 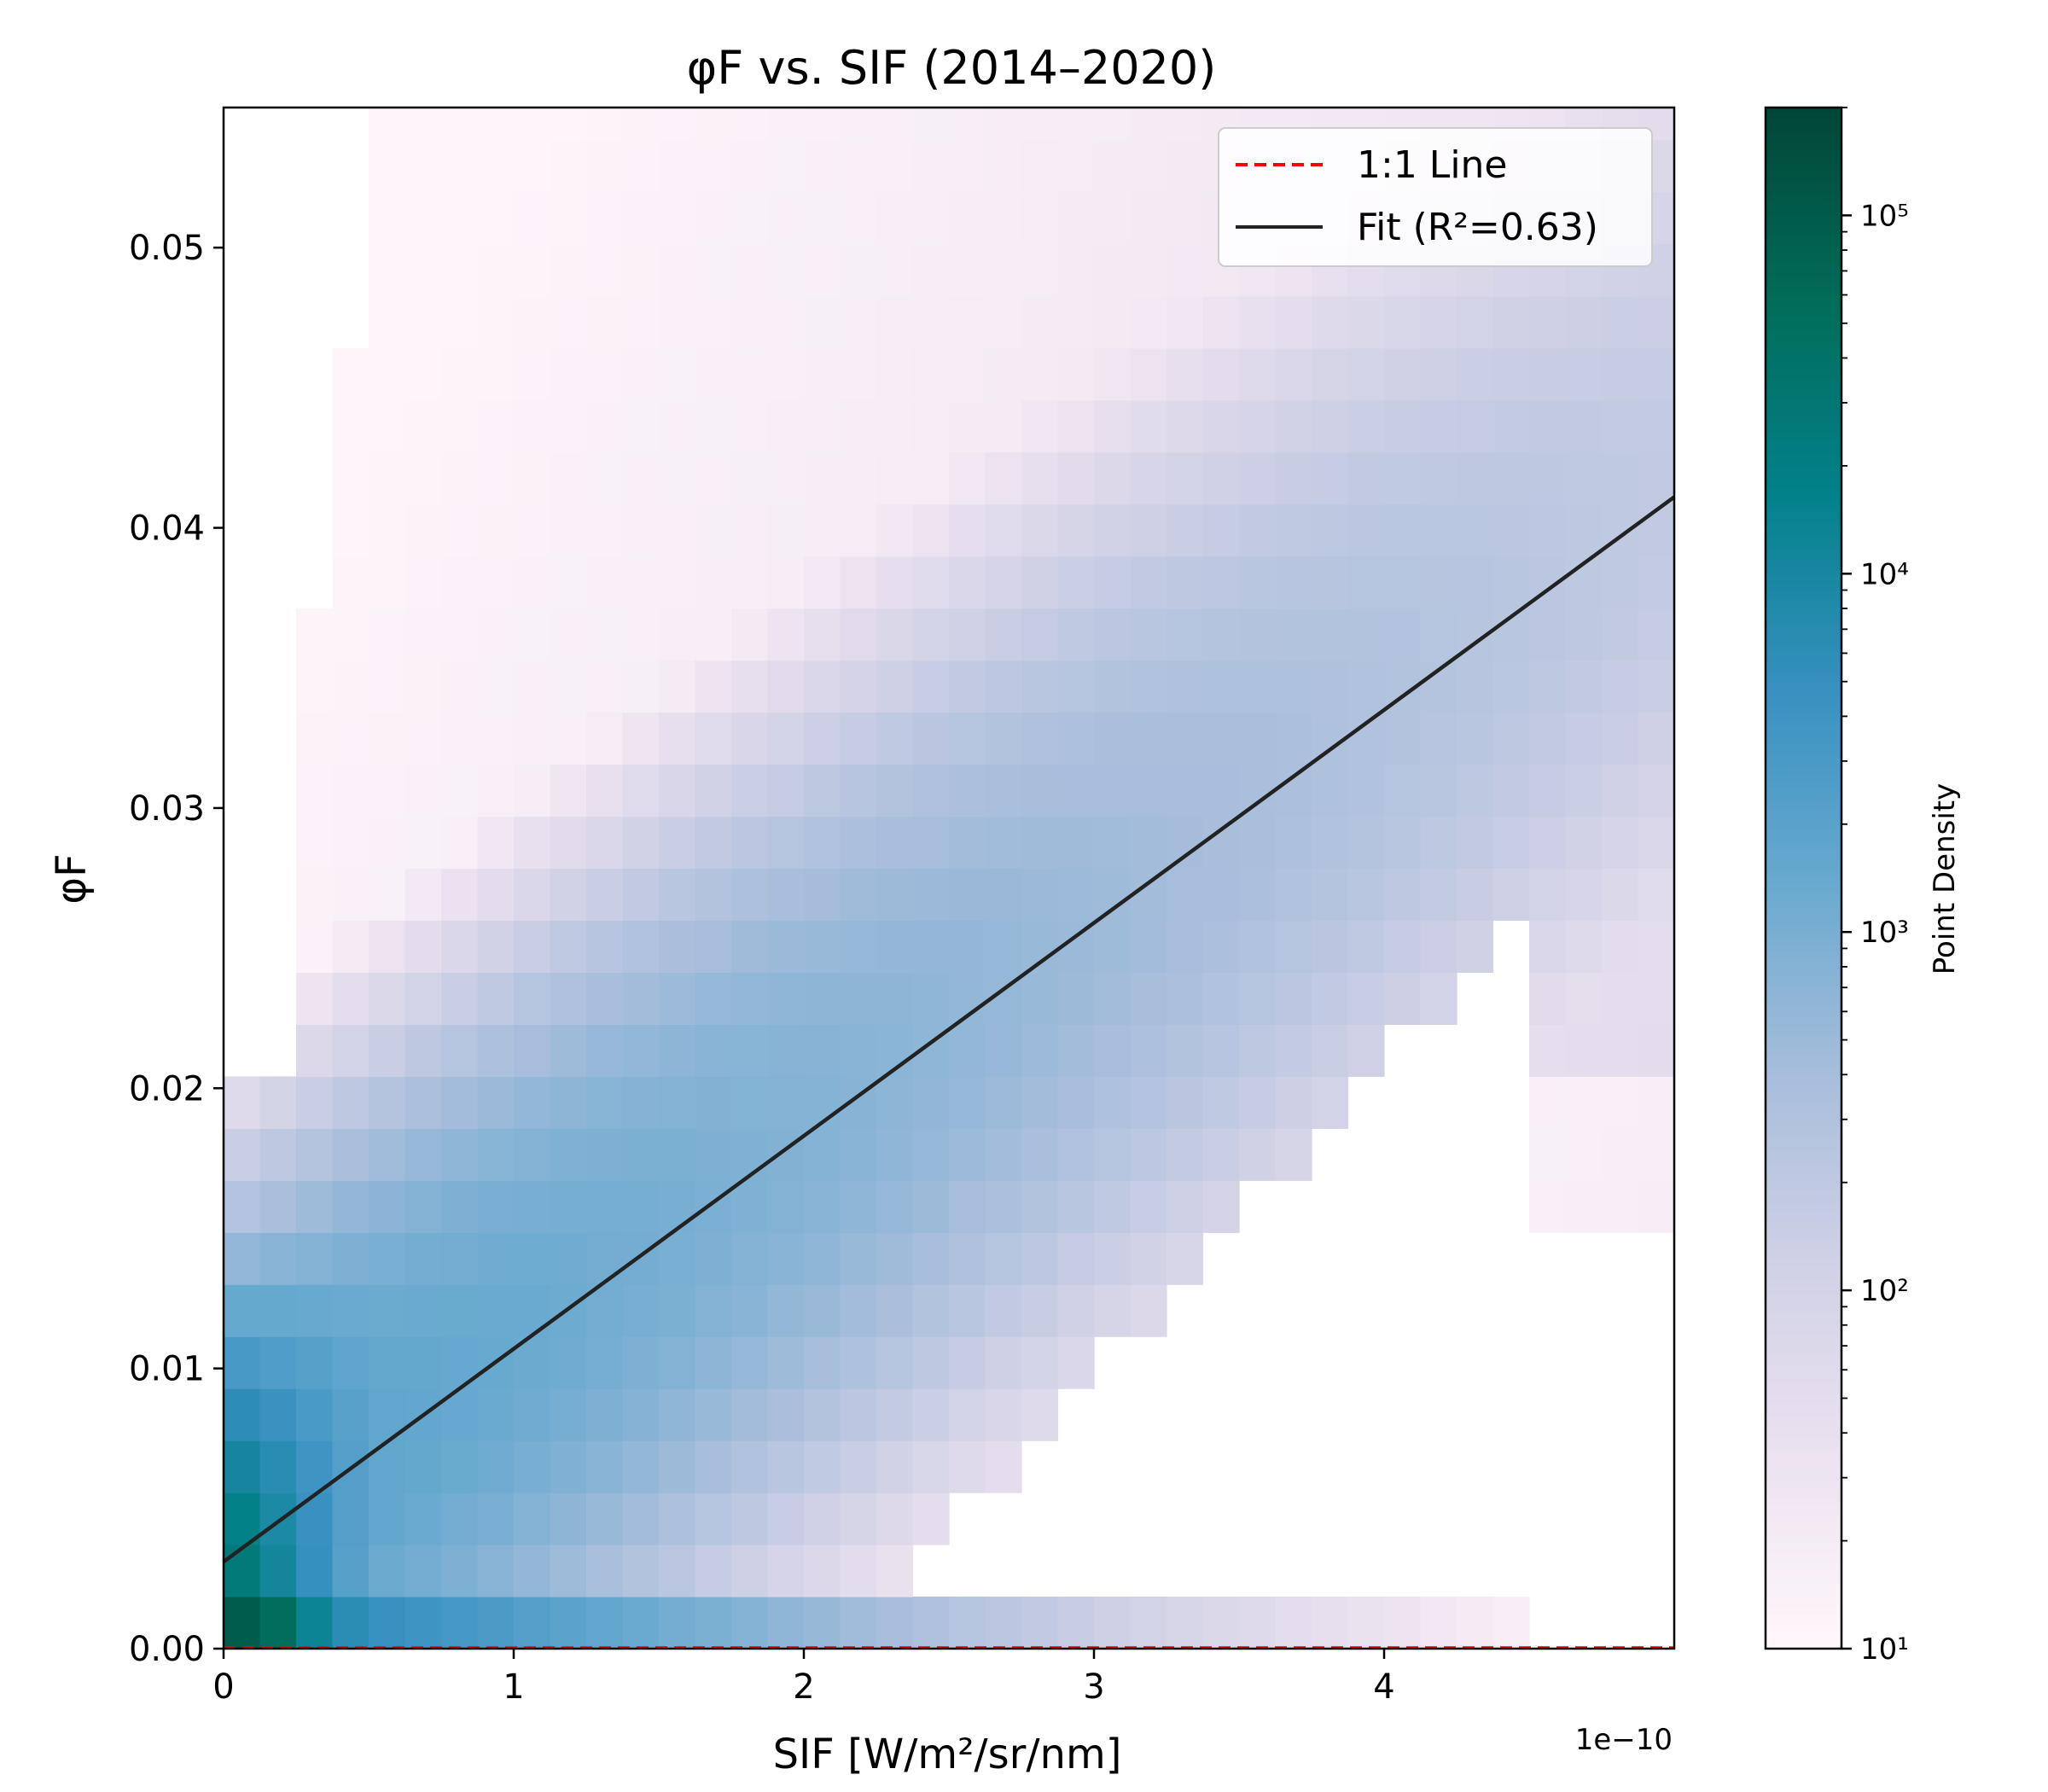 What do you see at coordinates (1383, 1687) in the screenshot?
I see `x-tick-label: 4` at bounding box center [1383, 1687].